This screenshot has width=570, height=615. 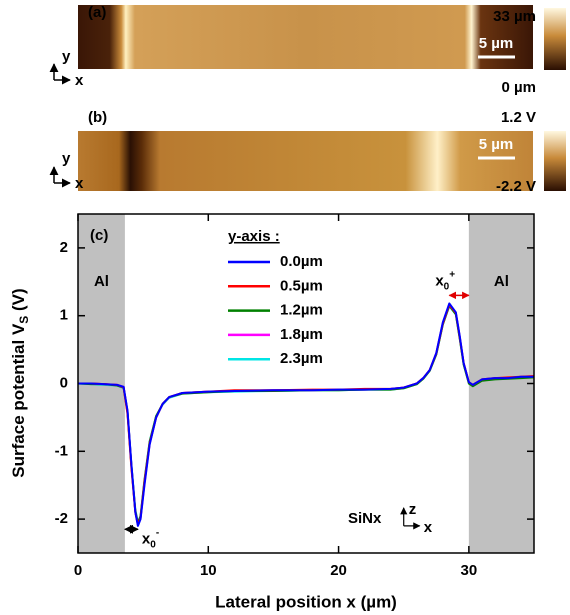 What do you see at coordinates (20, 382) in the screenshot?
I see `y-axis-label: Surface potential VS (V)` at bounding box center [20, 382].